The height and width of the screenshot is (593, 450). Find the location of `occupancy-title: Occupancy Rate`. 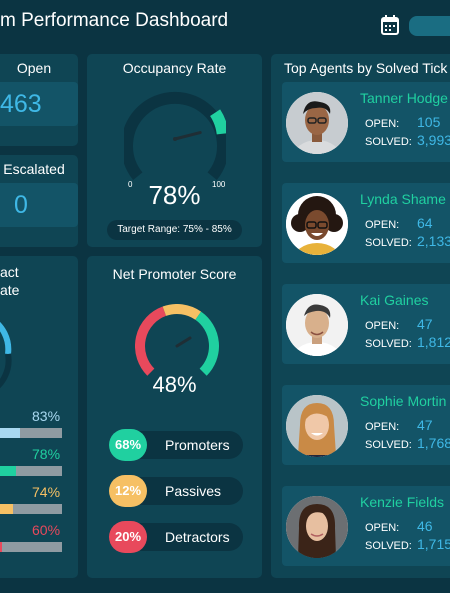

occupancy-title: Occupancy Rate is located at coordinates (174, 68).